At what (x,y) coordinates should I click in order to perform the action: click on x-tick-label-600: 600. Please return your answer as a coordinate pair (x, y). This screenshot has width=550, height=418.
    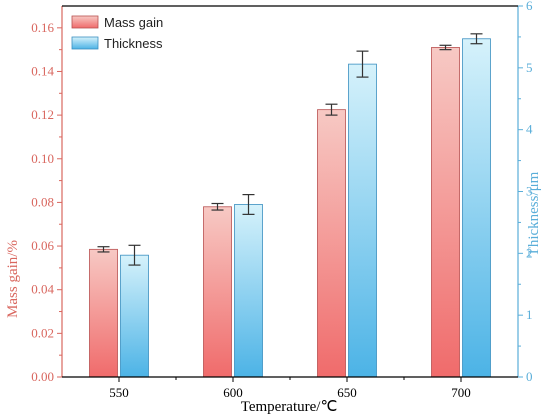
    Looking at the image, I should click on (233, 392).